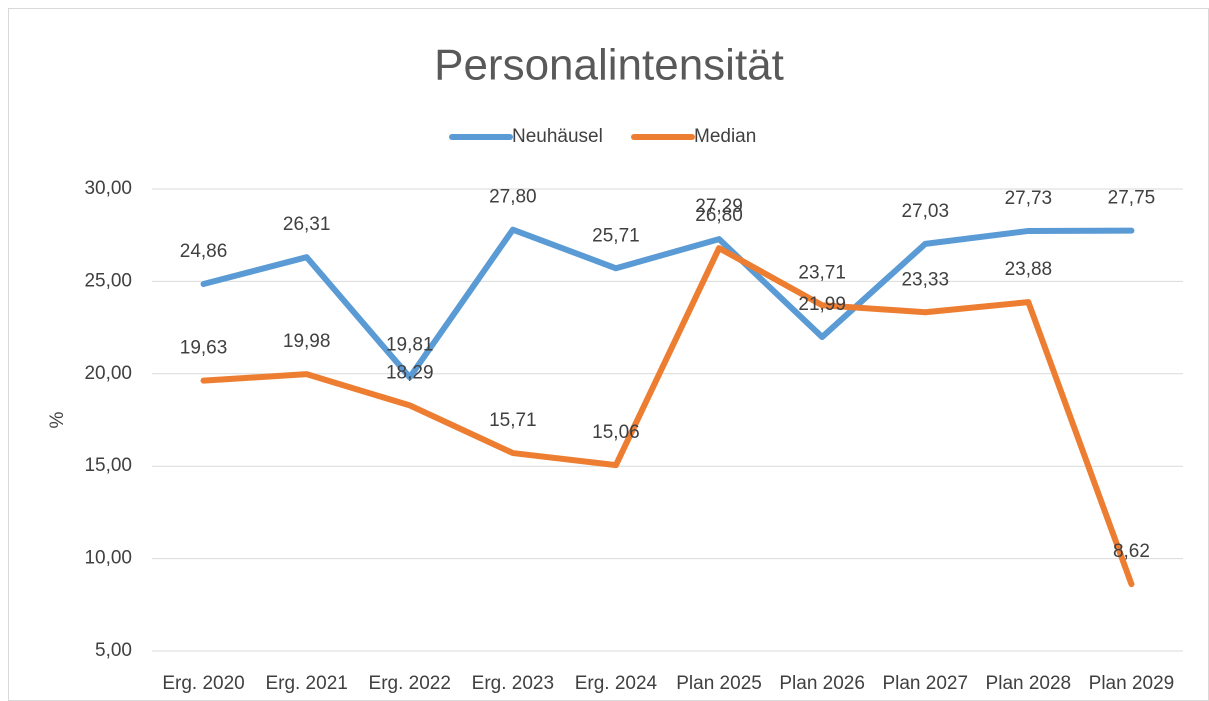 The image size is (1209, 701). What do you see at coordinates (1132, 683) in the screenshot?
I see `x-tick-label: Plan 2029` at bounding box center [1132, 683].